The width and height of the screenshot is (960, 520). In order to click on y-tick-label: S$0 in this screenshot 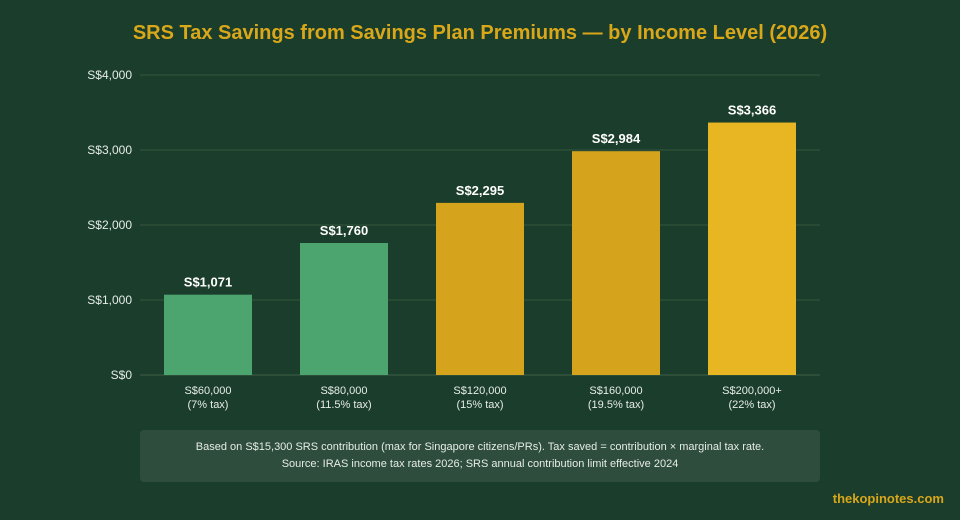, I will do `click(122, 375)`.